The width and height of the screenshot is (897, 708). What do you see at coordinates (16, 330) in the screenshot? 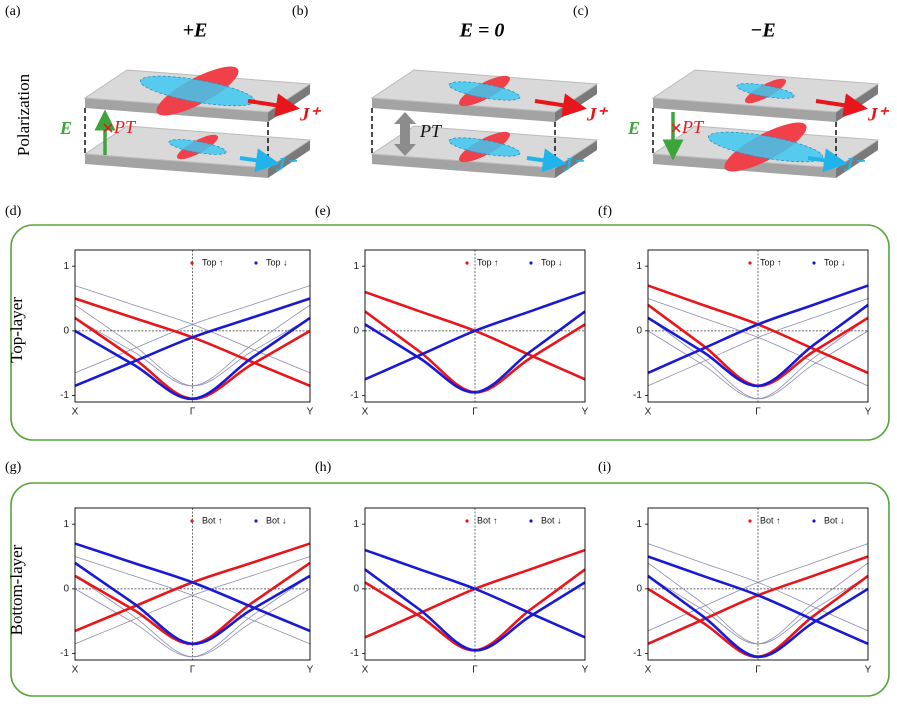
I see `row-label: Top-layer` at bounding box center [16, 330].